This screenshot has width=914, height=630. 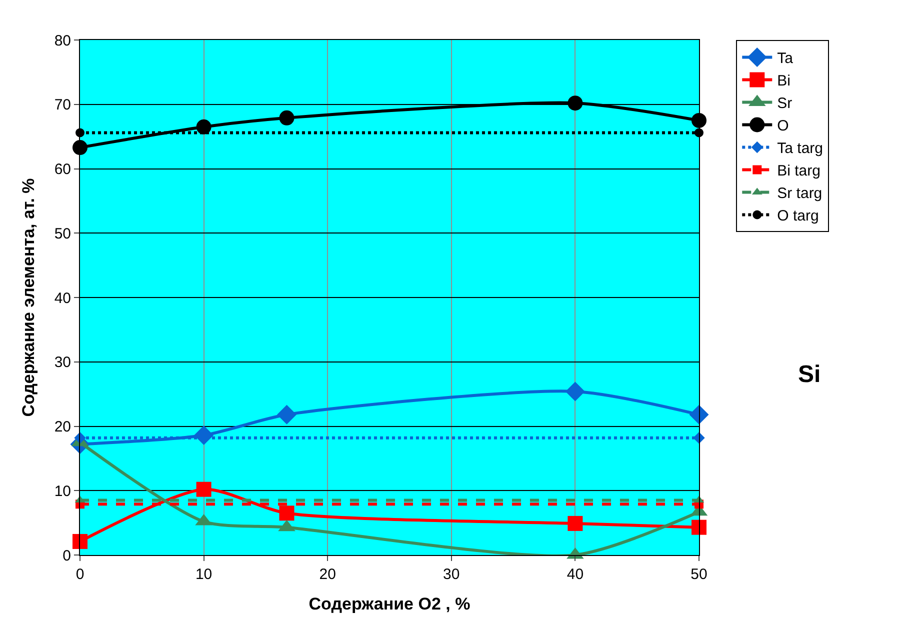 I want to click on y-tick-label: 50, so click(x=62, y=233).